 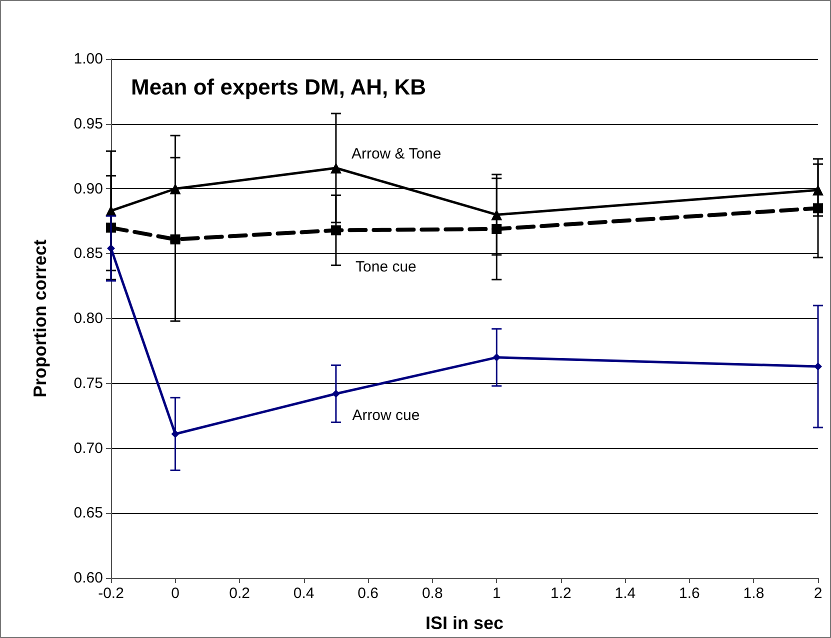 I want to click on y-tick-label: 1.00, so click(x=88, y=59).